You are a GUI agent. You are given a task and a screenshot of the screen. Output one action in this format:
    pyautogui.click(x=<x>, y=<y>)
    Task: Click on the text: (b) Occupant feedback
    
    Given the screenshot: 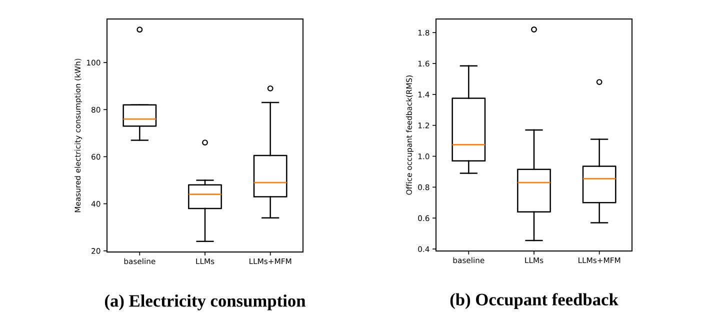 What is the action you would take?
    pyautogui.click(x=534, y=301)
    